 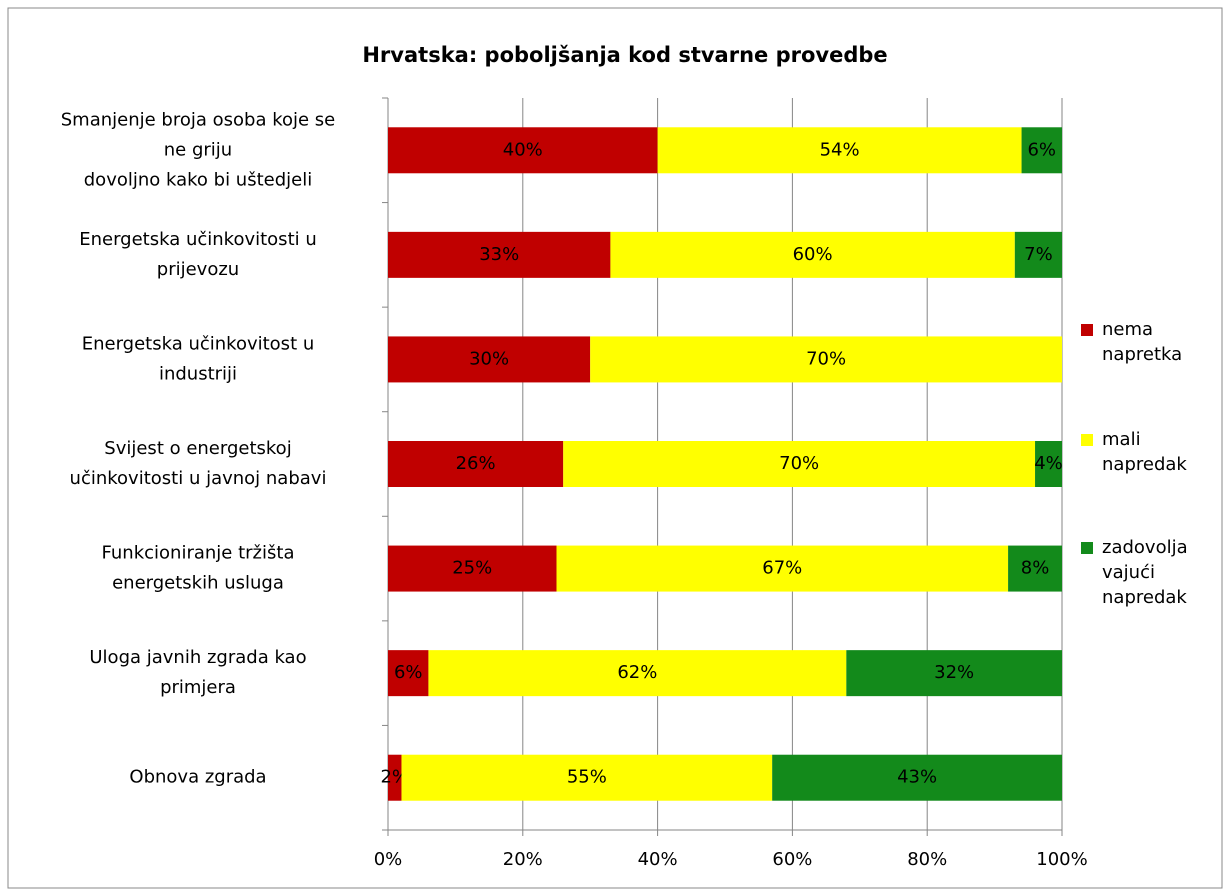 What do you see at coordinates (197, 777) in the screenshot?
I see `y-tick-label: Obnova zgrada` at bounding box center [197, 777].